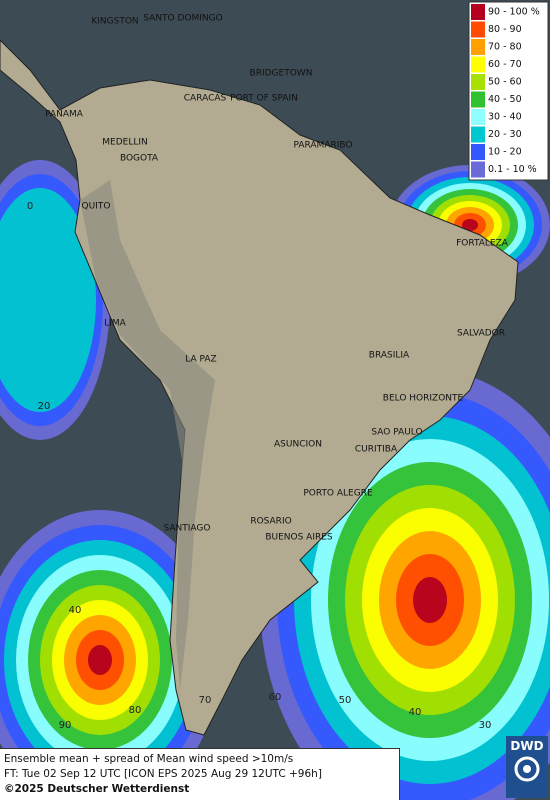 The width and height of the screenshot is (550, 800). Describe the element at coordinates (44, 406) in the screenshot. I see `grid-label: 20` at that location.